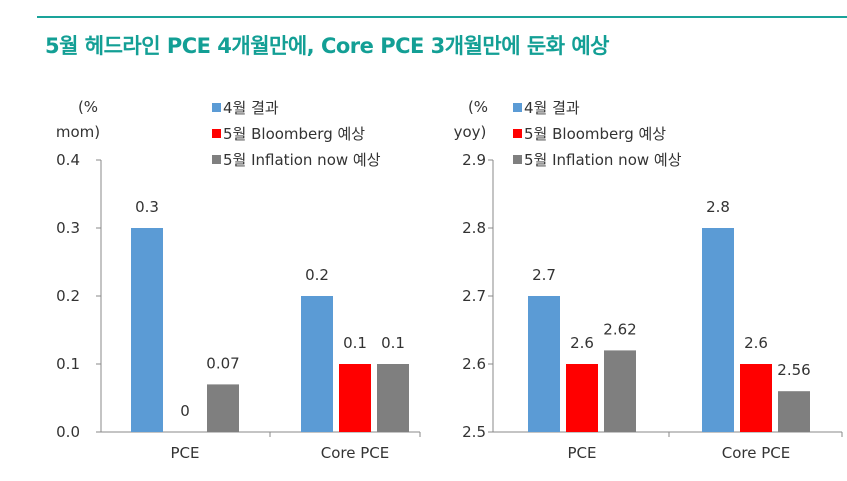  I want to click on data-label: 2.8, so click(718, 207).